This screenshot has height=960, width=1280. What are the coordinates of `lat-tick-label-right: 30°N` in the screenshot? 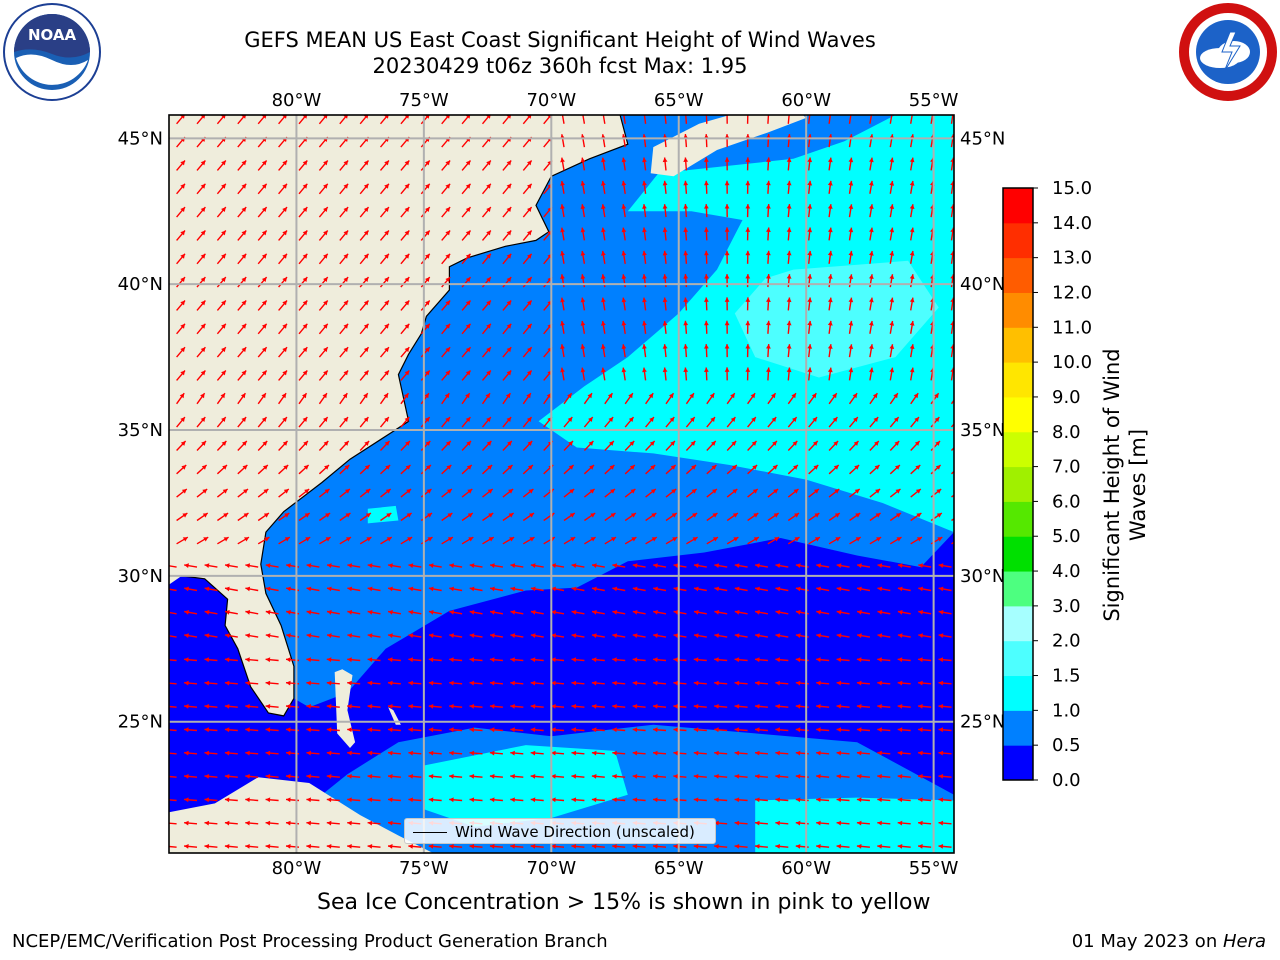 It's located at (982, 576).